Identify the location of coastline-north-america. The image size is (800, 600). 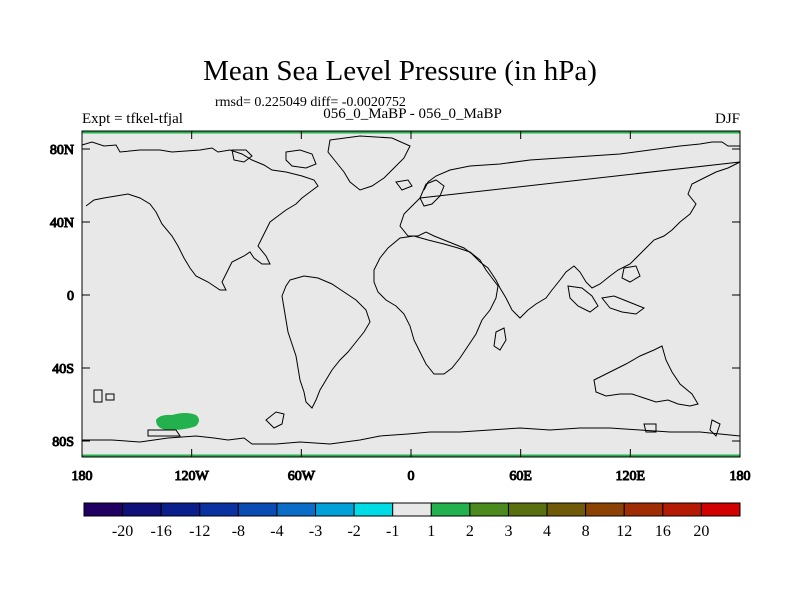
(200, 216).